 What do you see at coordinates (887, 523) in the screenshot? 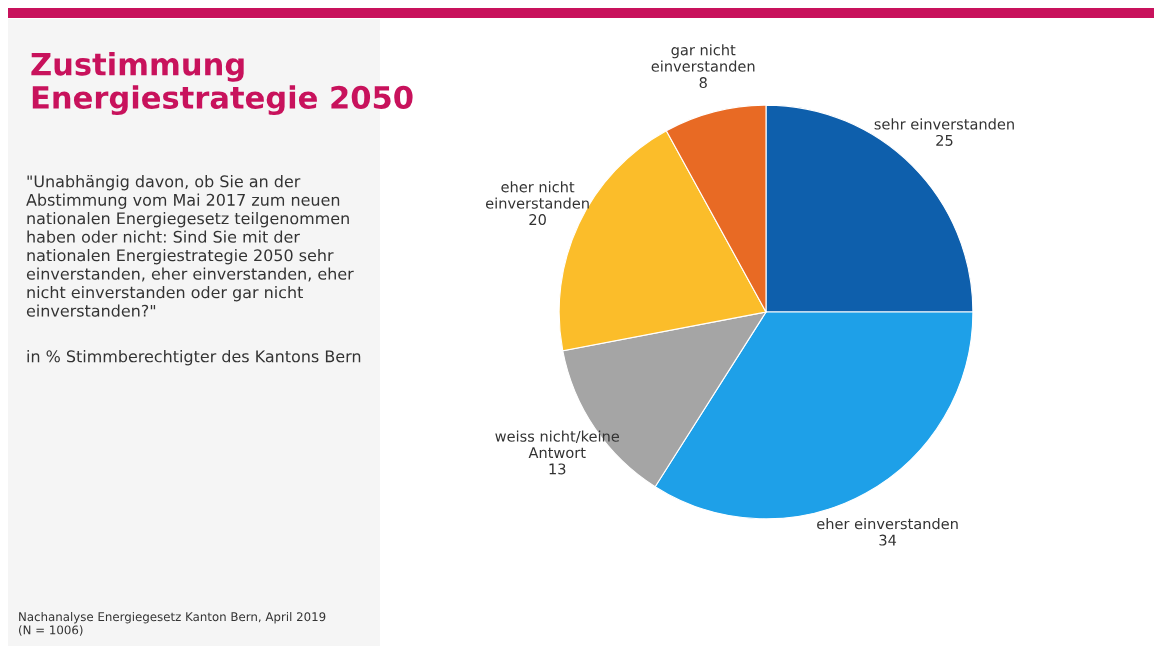
I see `slice-label: eher einverstanden` at bounding box center [887, 523].